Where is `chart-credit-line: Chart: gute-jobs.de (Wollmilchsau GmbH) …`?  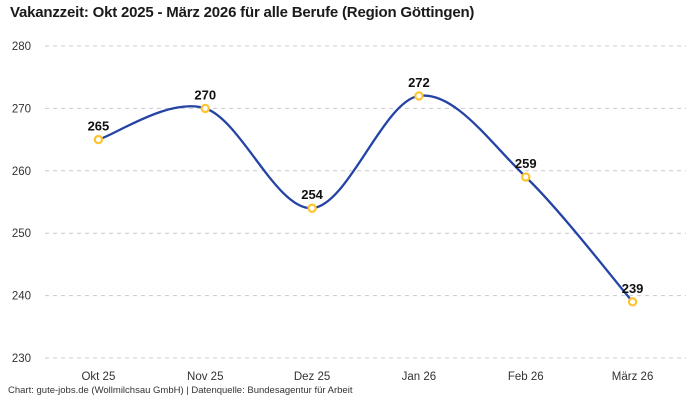 chart-credit-line: Chart: gute-jobs.de (Wollmilchsau GmbH) … is located at coordinates (180, 390).